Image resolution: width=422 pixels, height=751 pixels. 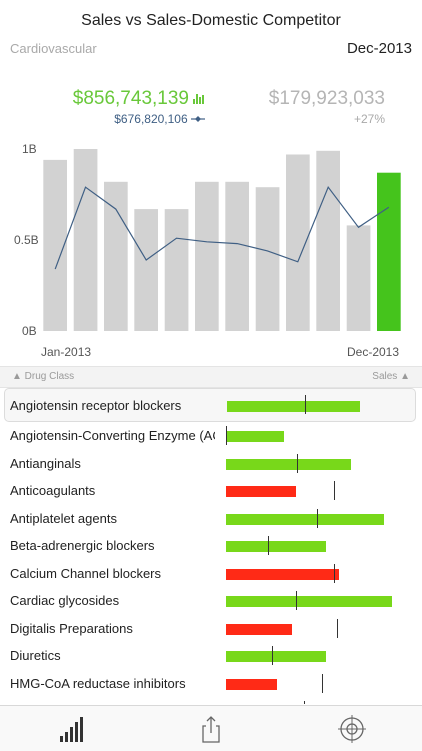 What do you see at coordinates (65, 600) in the screenshot?
I see `list-item-label: Cardiac glycosides` at bounding box center [65, 600].